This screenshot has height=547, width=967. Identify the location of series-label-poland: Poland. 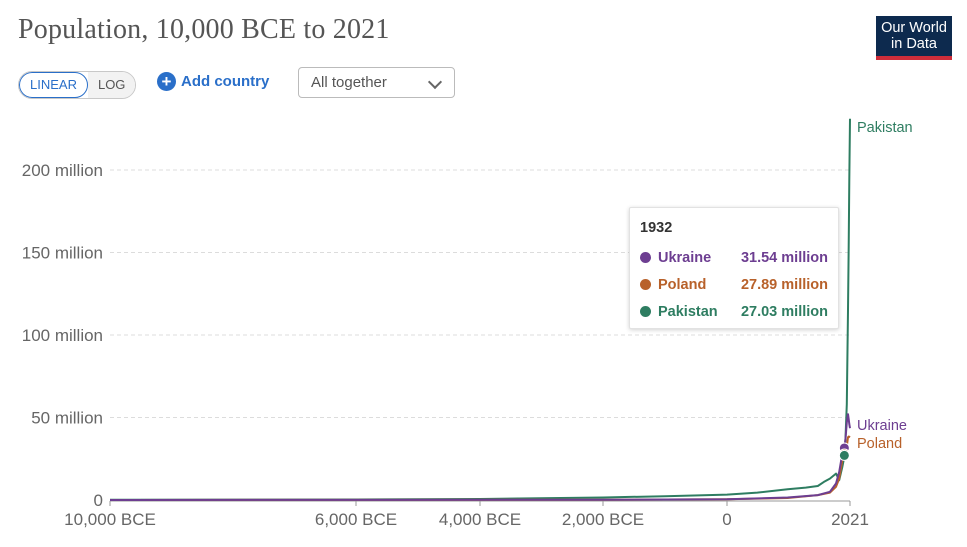
(879, 444).